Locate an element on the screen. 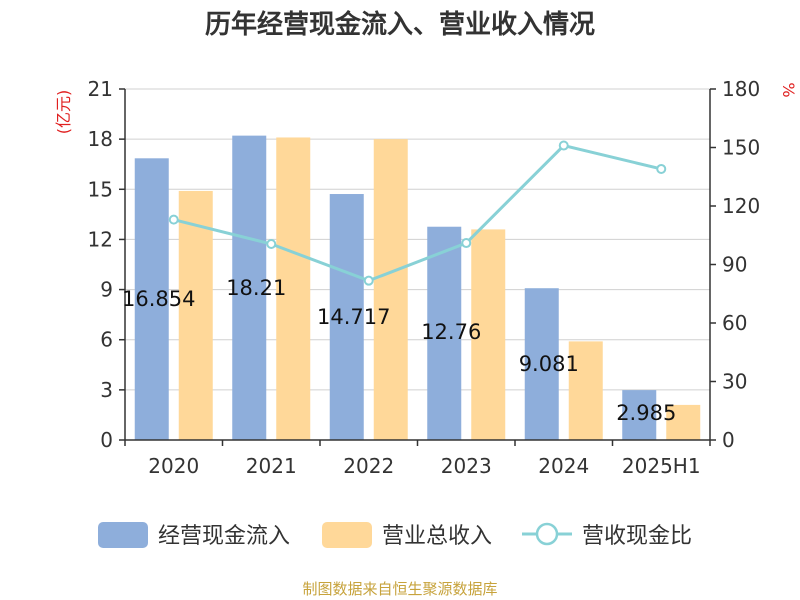 This screenshot has width=800, height=600. right-axis-unit: % is located at coordinates (788, 89).